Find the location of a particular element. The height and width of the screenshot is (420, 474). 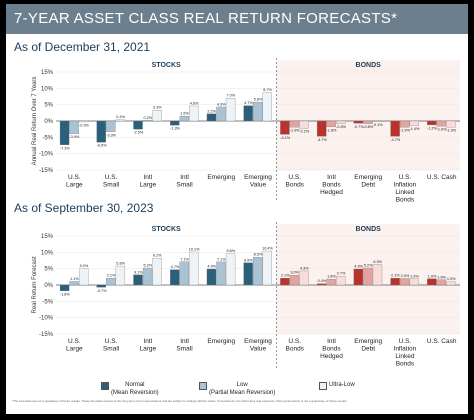

data-label: -6.5% is located at coordinates (102, 146).